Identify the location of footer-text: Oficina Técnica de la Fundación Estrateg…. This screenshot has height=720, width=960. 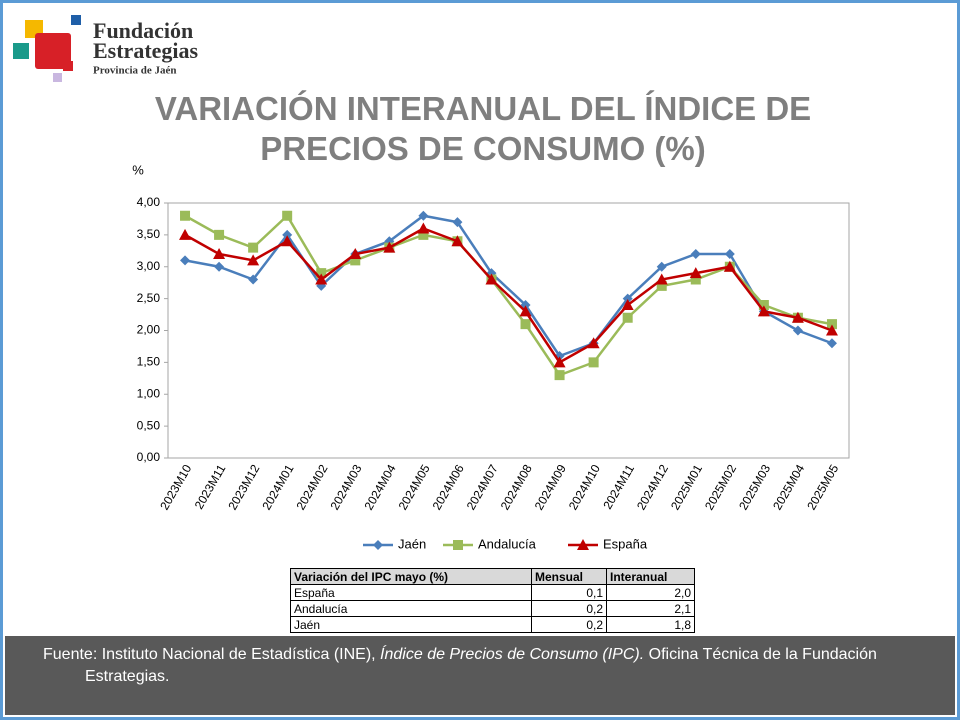
(481, 665).